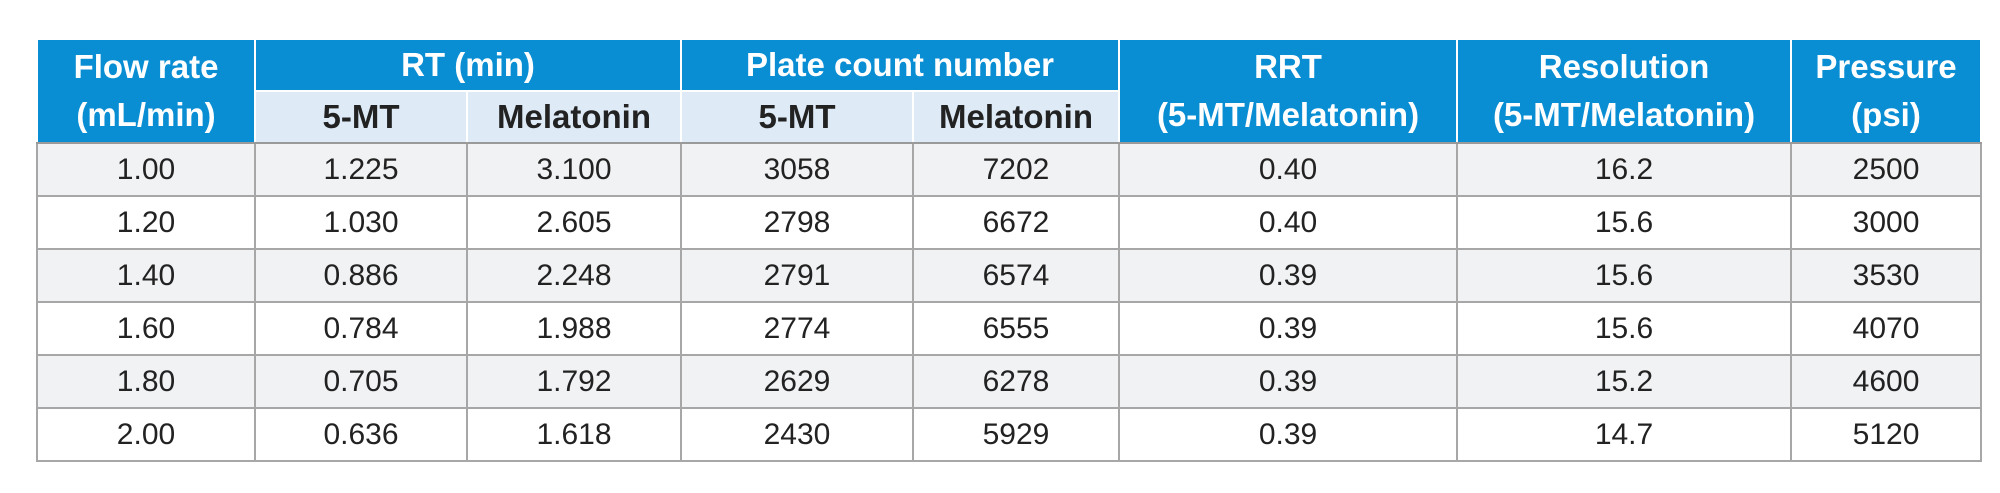  Describe the element at coordinates (361, 117) in the screenshot. I see `subheader-rt-5mt: 5-MT` at that location.